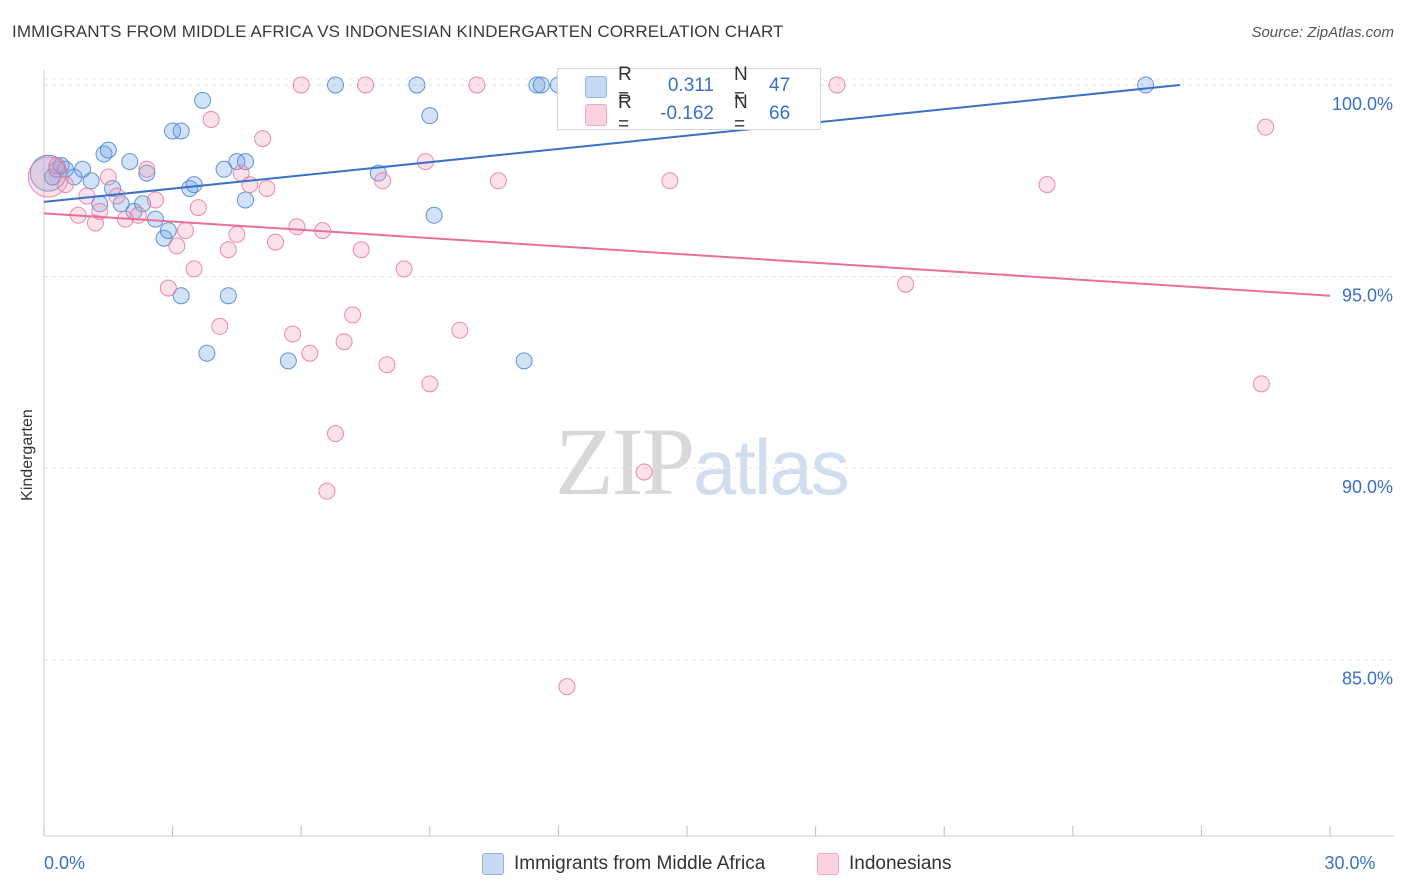 The width and height of the screenshot is (1406, 892). What do you see at coordinates (1367, 296) in the screenshot?
I see `y-tick-label: 95.0%` at bounding box center [1367, 296].